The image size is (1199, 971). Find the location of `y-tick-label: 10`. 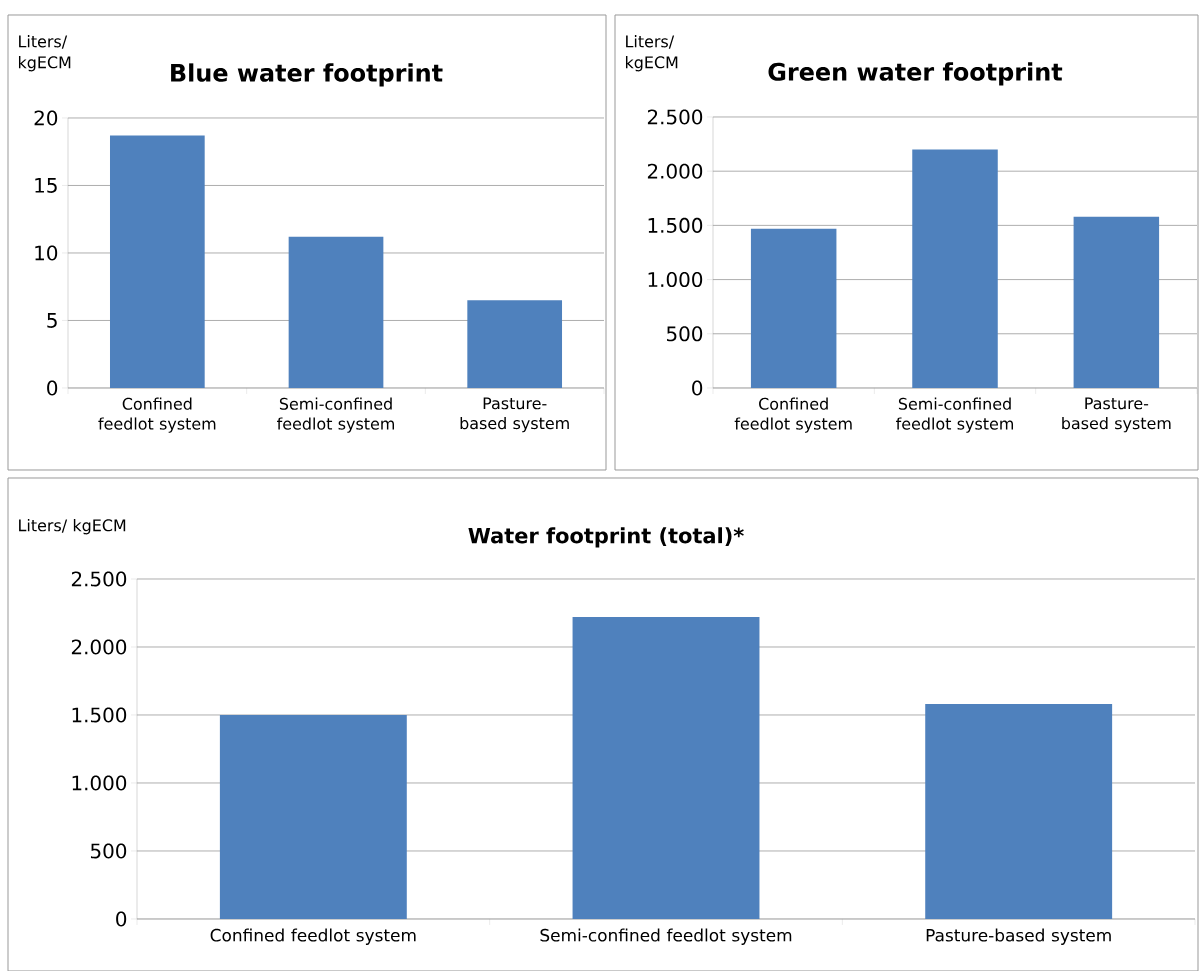

y-tick-label: 10 is located at coordinates (46, 253).